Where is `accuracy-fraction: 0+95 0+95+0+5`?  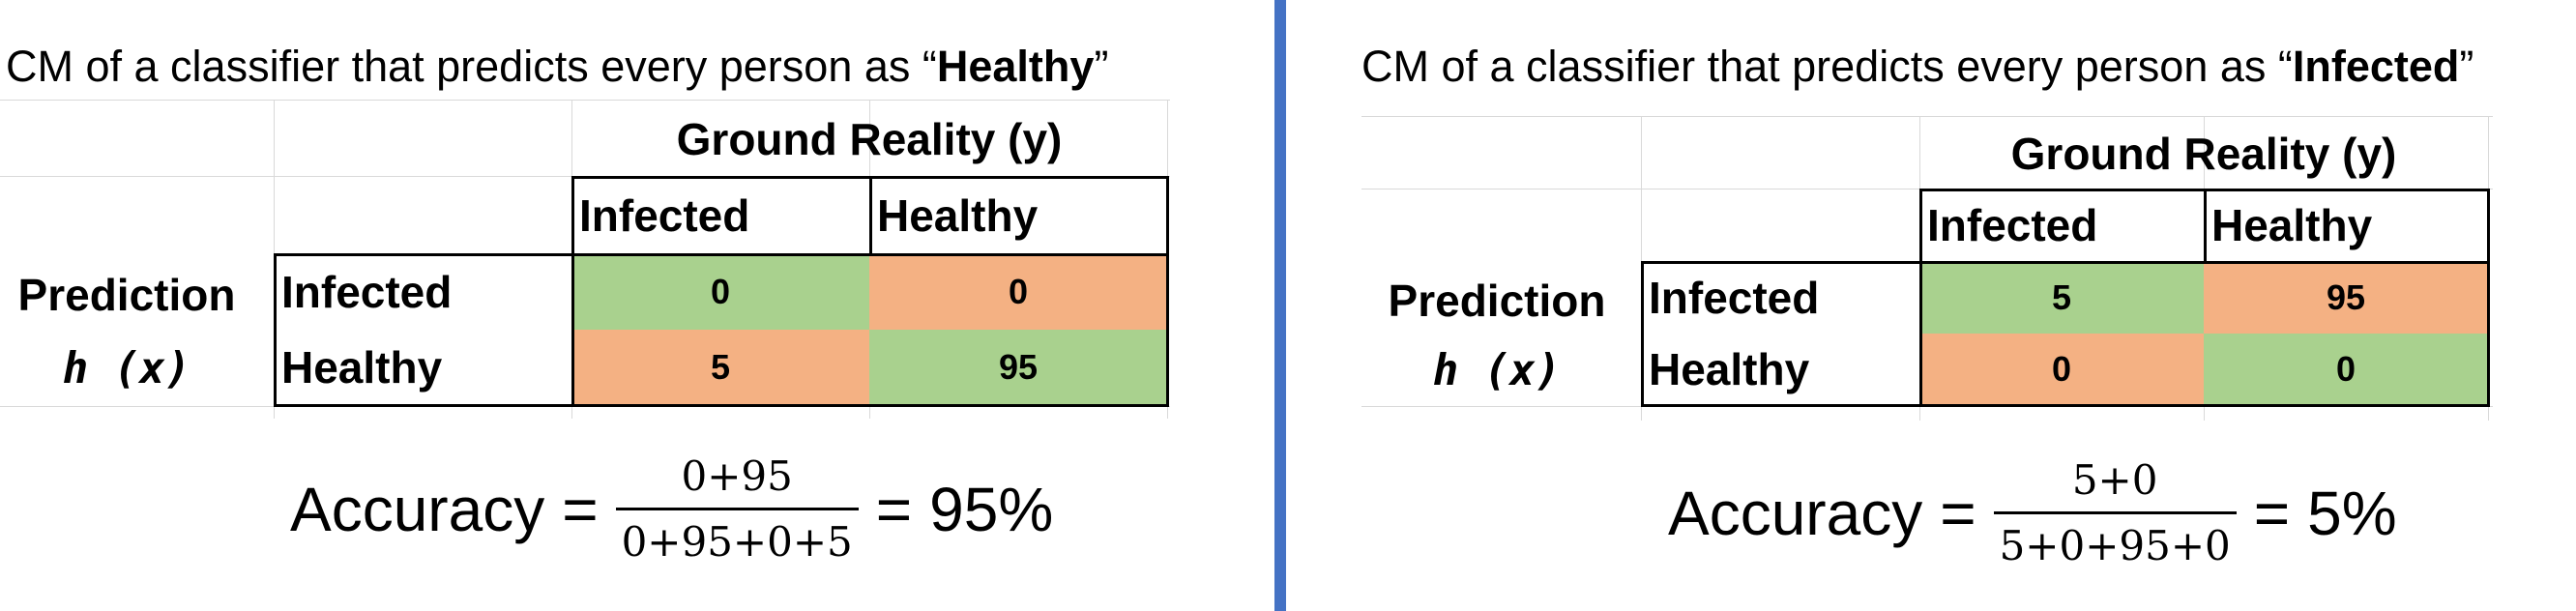
accuracy-fraction: 0+95 0+95+0+5 is located at coordinates (737, 509).